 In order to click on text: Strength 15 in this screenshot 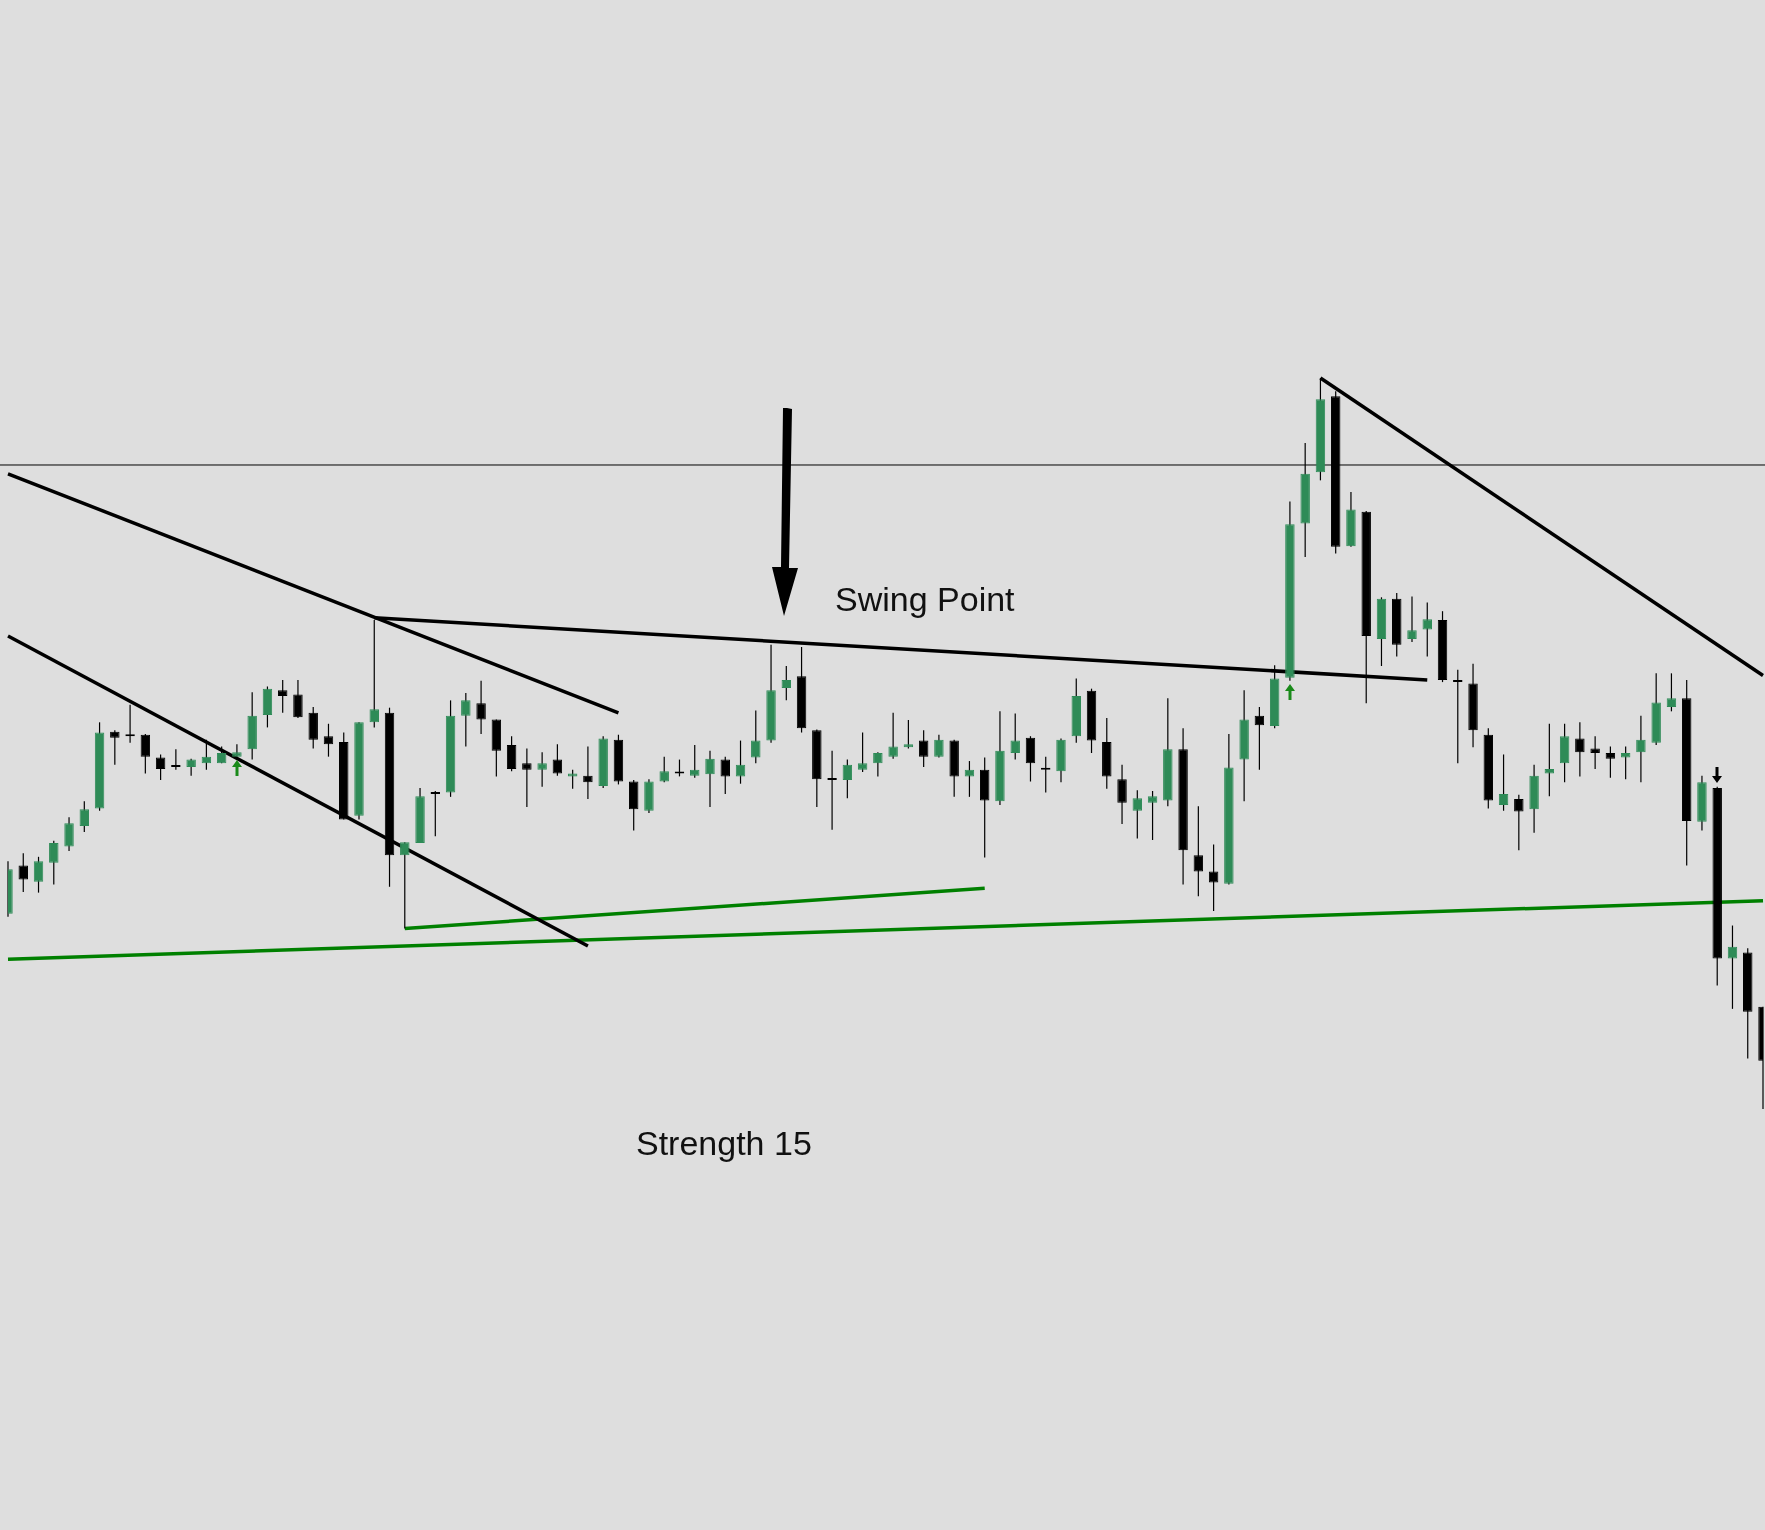, I will do `click(724, 1143)`.